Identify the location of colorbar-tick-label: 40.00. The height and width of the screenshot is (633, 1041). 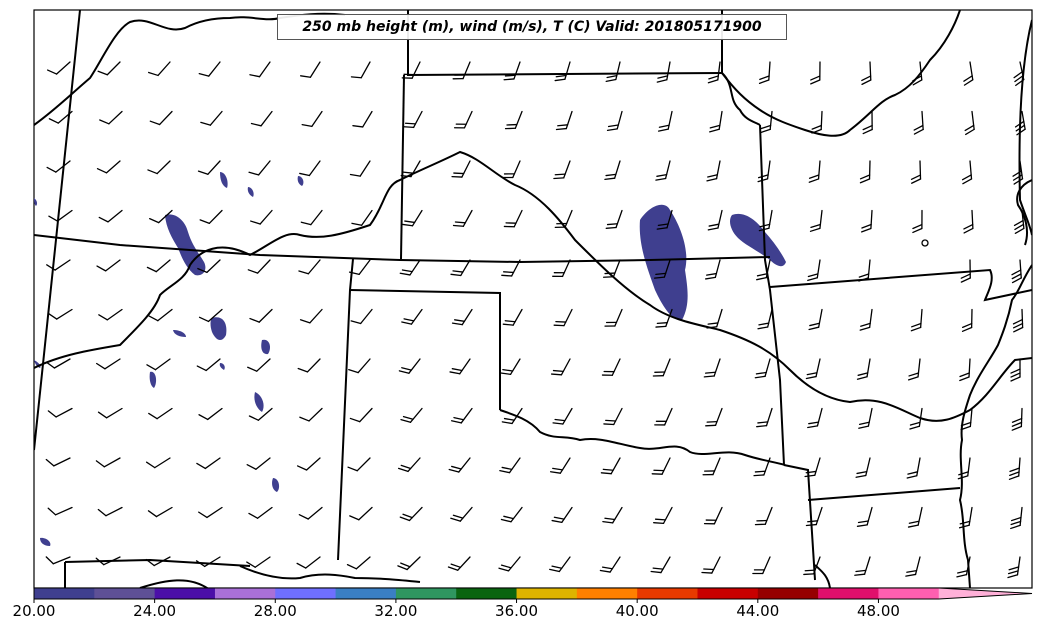
(637, 611).